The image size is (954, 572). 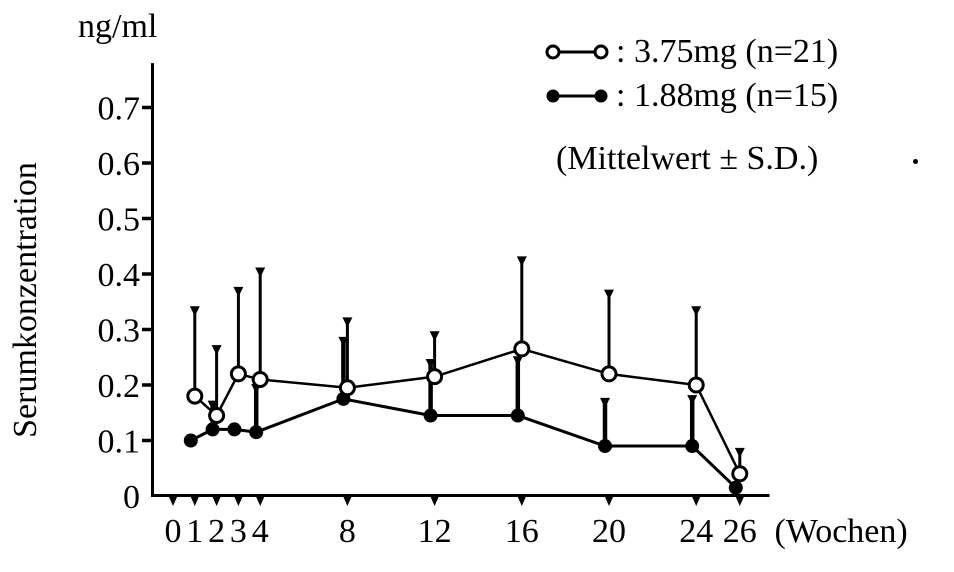 I want to click on open-circle-line-icon, so click(x=577, y=52).